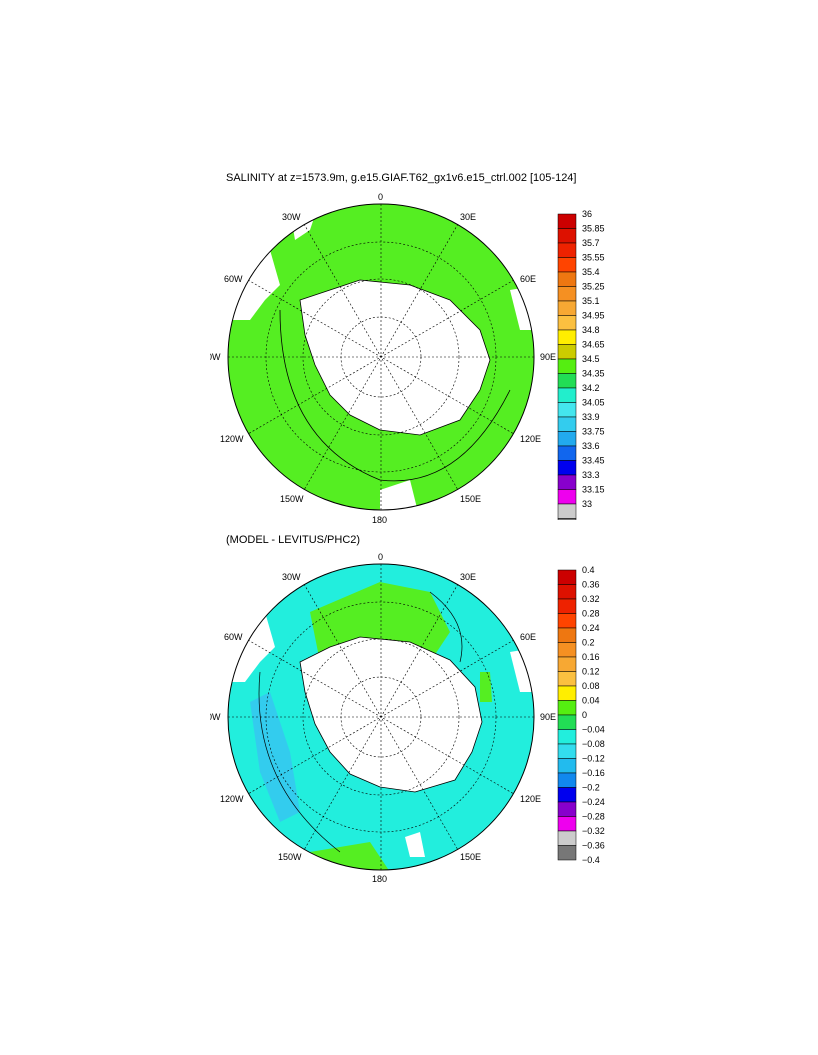  What do you see at coordinates (292, 499) in the screenshot?
I see `panel1-lon-150w: 150W` at bounding box center [292, 499].